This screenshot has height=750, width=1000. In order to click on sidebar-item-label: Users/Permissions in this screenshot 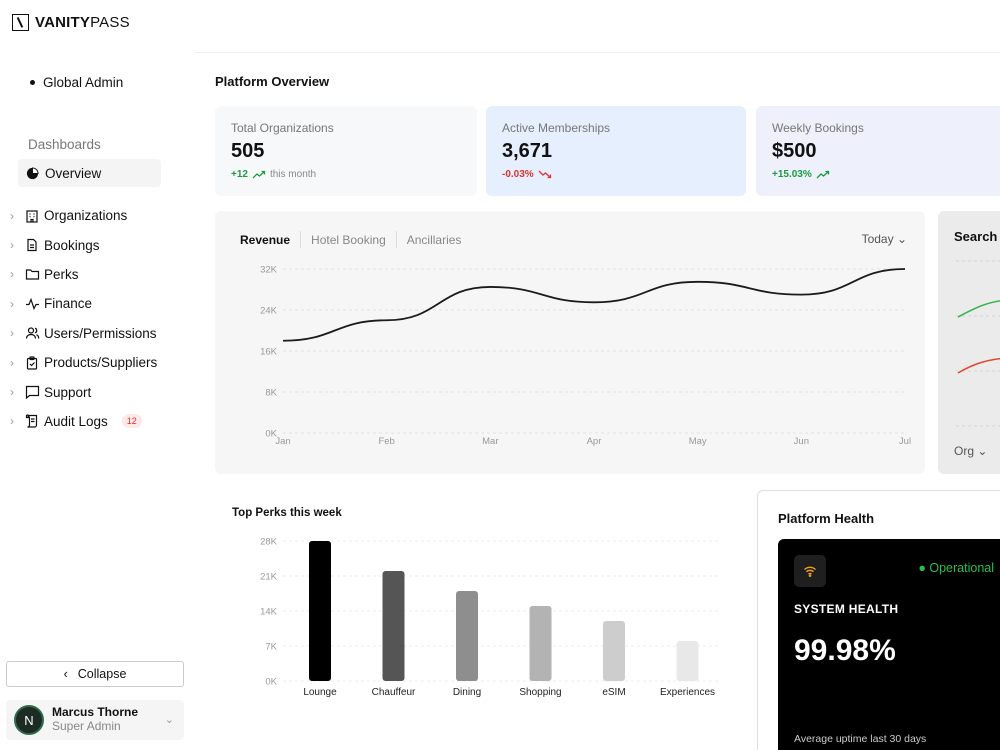, I will do `click(100, 333)`.